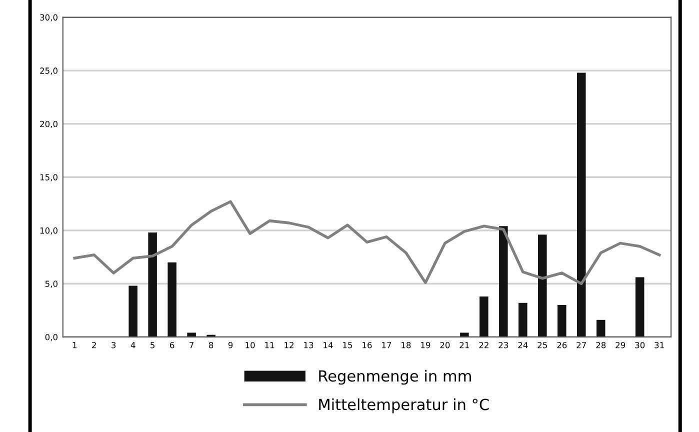  What do you see at coordinates (192, 345) in the screenshot?
I see `x-tick-label: 7` at bounding box center [192, 345].